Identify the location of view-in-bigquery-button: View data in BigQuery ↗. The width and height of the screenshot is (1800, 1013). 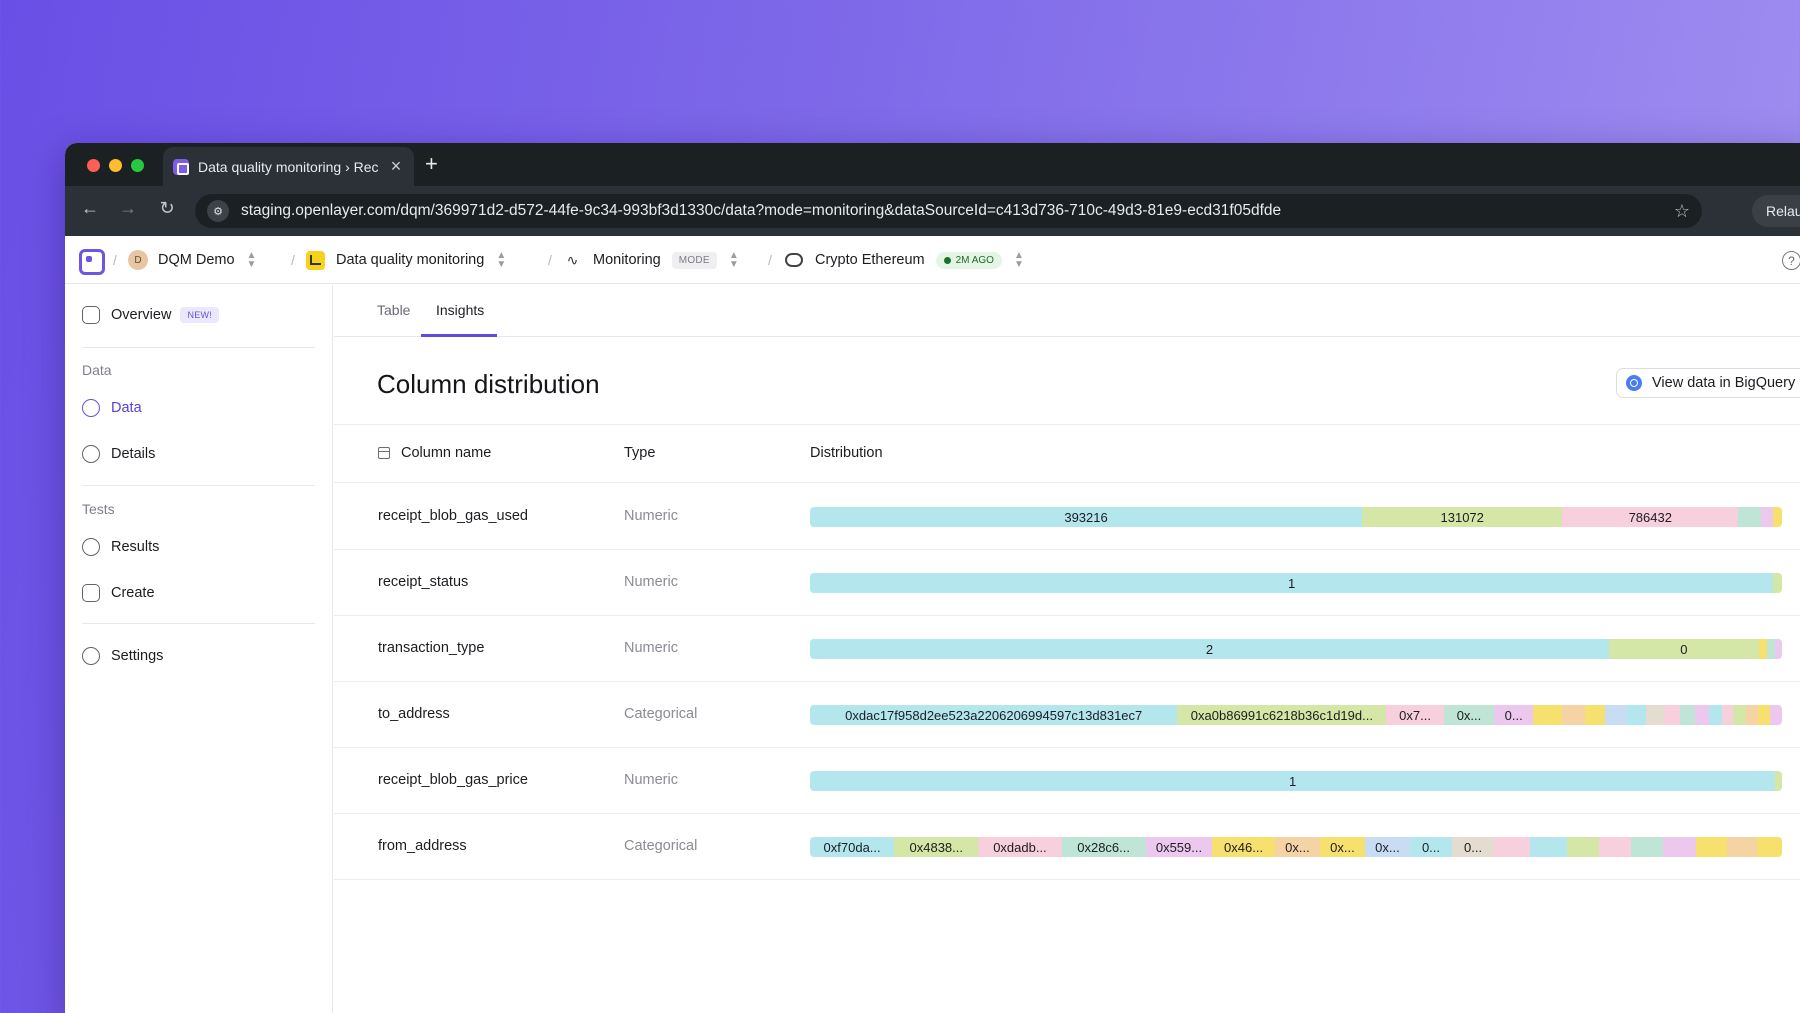
(1708, 383).